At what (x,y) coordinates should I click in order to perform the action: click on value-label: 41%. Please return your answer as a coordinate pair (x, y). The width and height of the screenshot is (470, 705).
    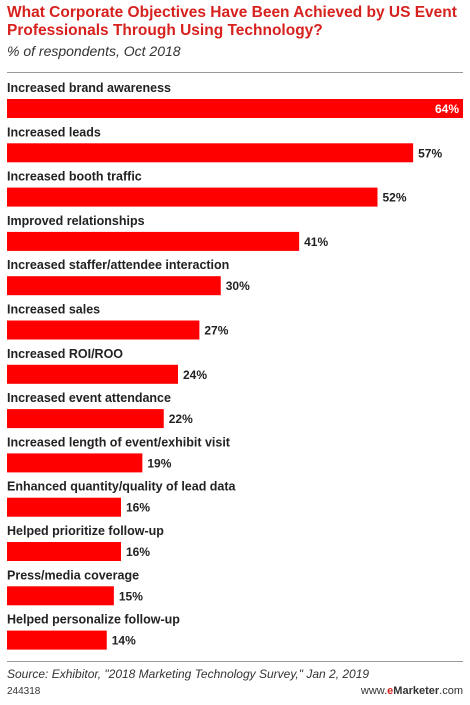
    Looking at the image, I should click on (316, 242).